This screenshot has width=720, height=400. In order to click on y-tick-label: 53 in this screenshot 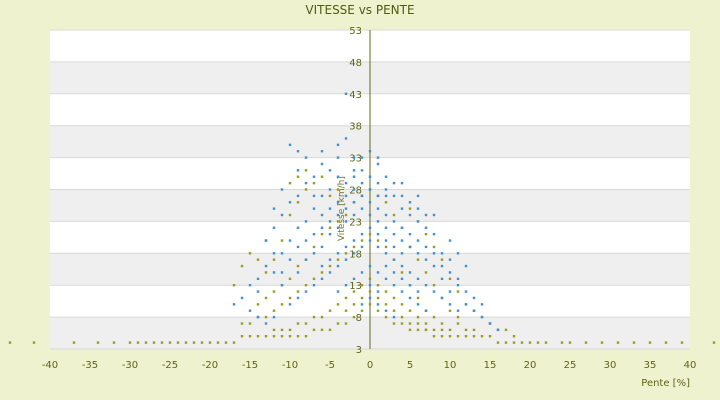, I will do `click(355, 31)`.